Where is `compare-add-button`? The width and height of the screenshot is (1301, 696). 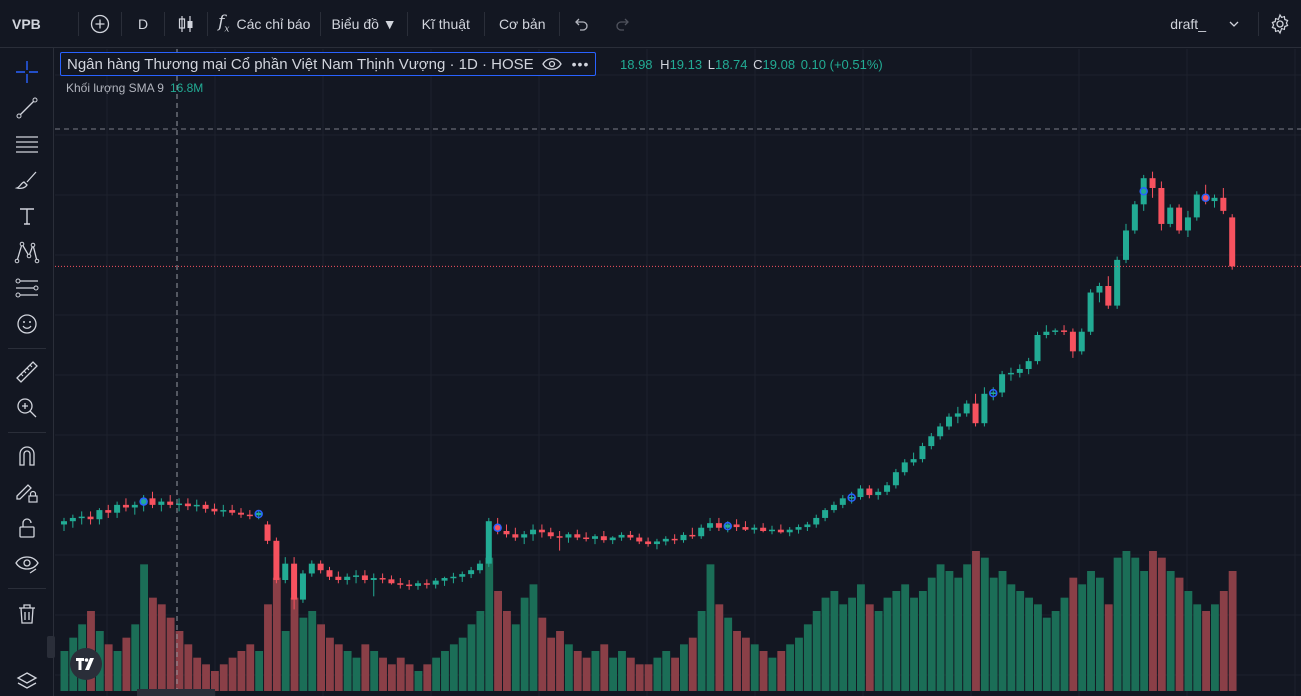 compare-add-button is located at coordinates (100, 24).